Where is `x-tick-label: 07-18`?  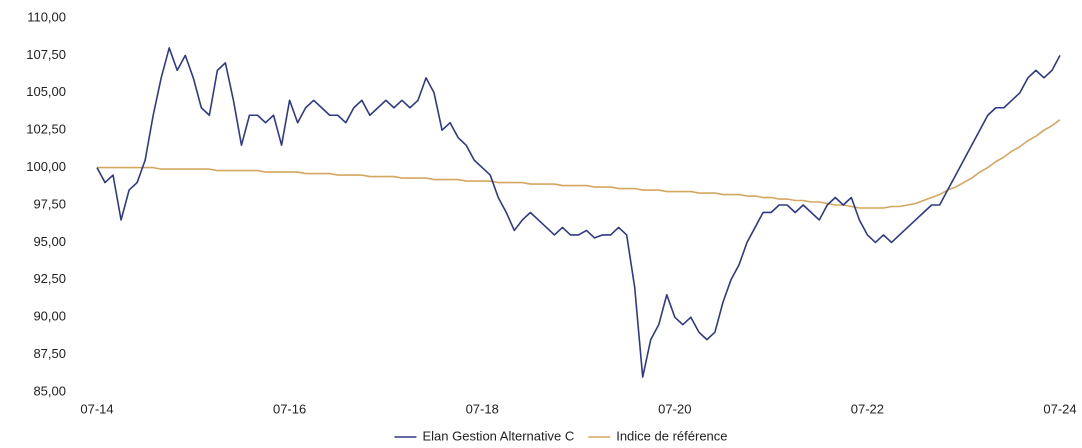
x-tick-label: 07-18 is located at coordinates (482, 408).